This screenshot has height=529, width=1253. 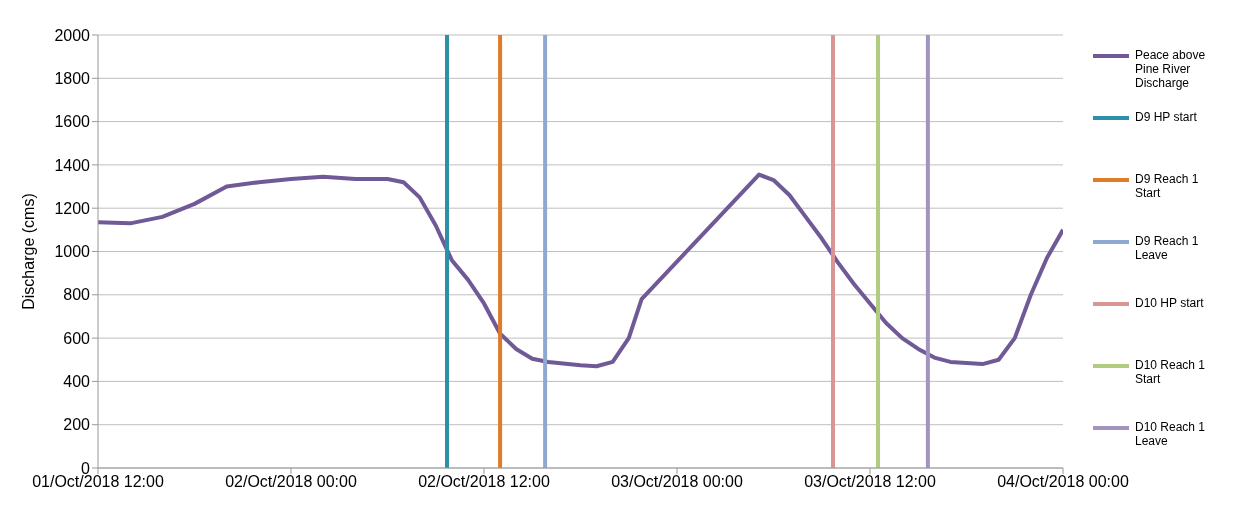 What do you see at coordinates (72, 122) in the screenshot?
I see `y-tick-label: 1600` at bounding box center [72, 122].